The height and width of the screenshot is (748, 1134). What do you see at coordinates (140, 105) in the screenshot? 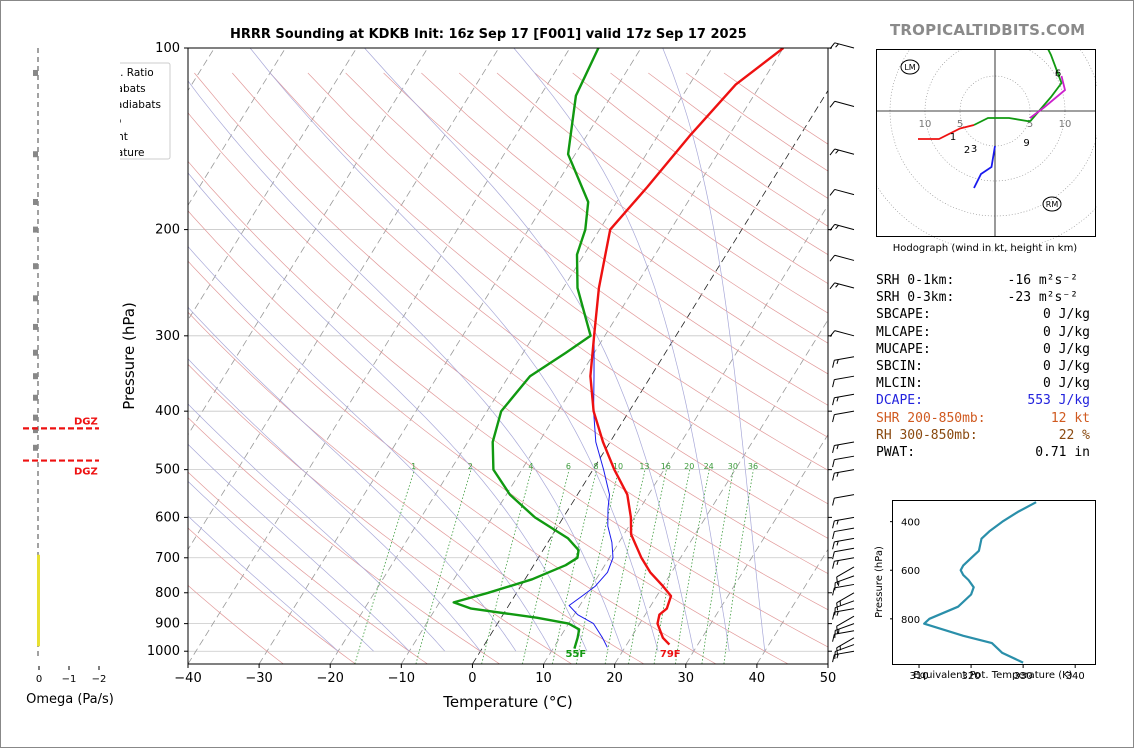
I see `legend-label-2: Pseudoadiabats` at bounding box center [140, 105].